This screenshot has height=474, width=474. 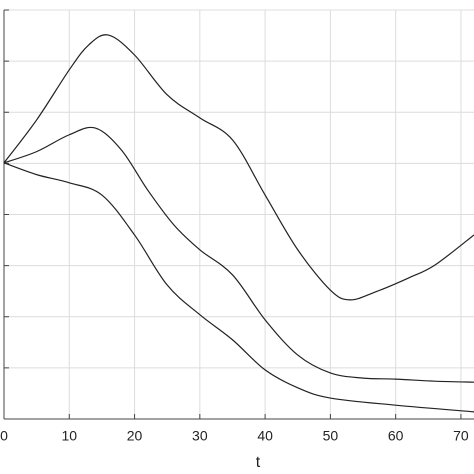 What do you see at coordinates (396, 436) in the screenshot?
I see `x-tick-label: 60` at bounding box center [396, 436].